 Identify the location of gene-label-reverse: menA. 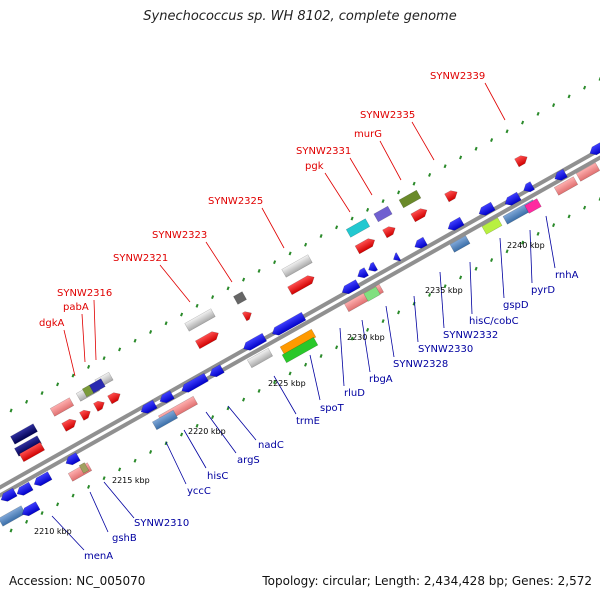
(98, 556).